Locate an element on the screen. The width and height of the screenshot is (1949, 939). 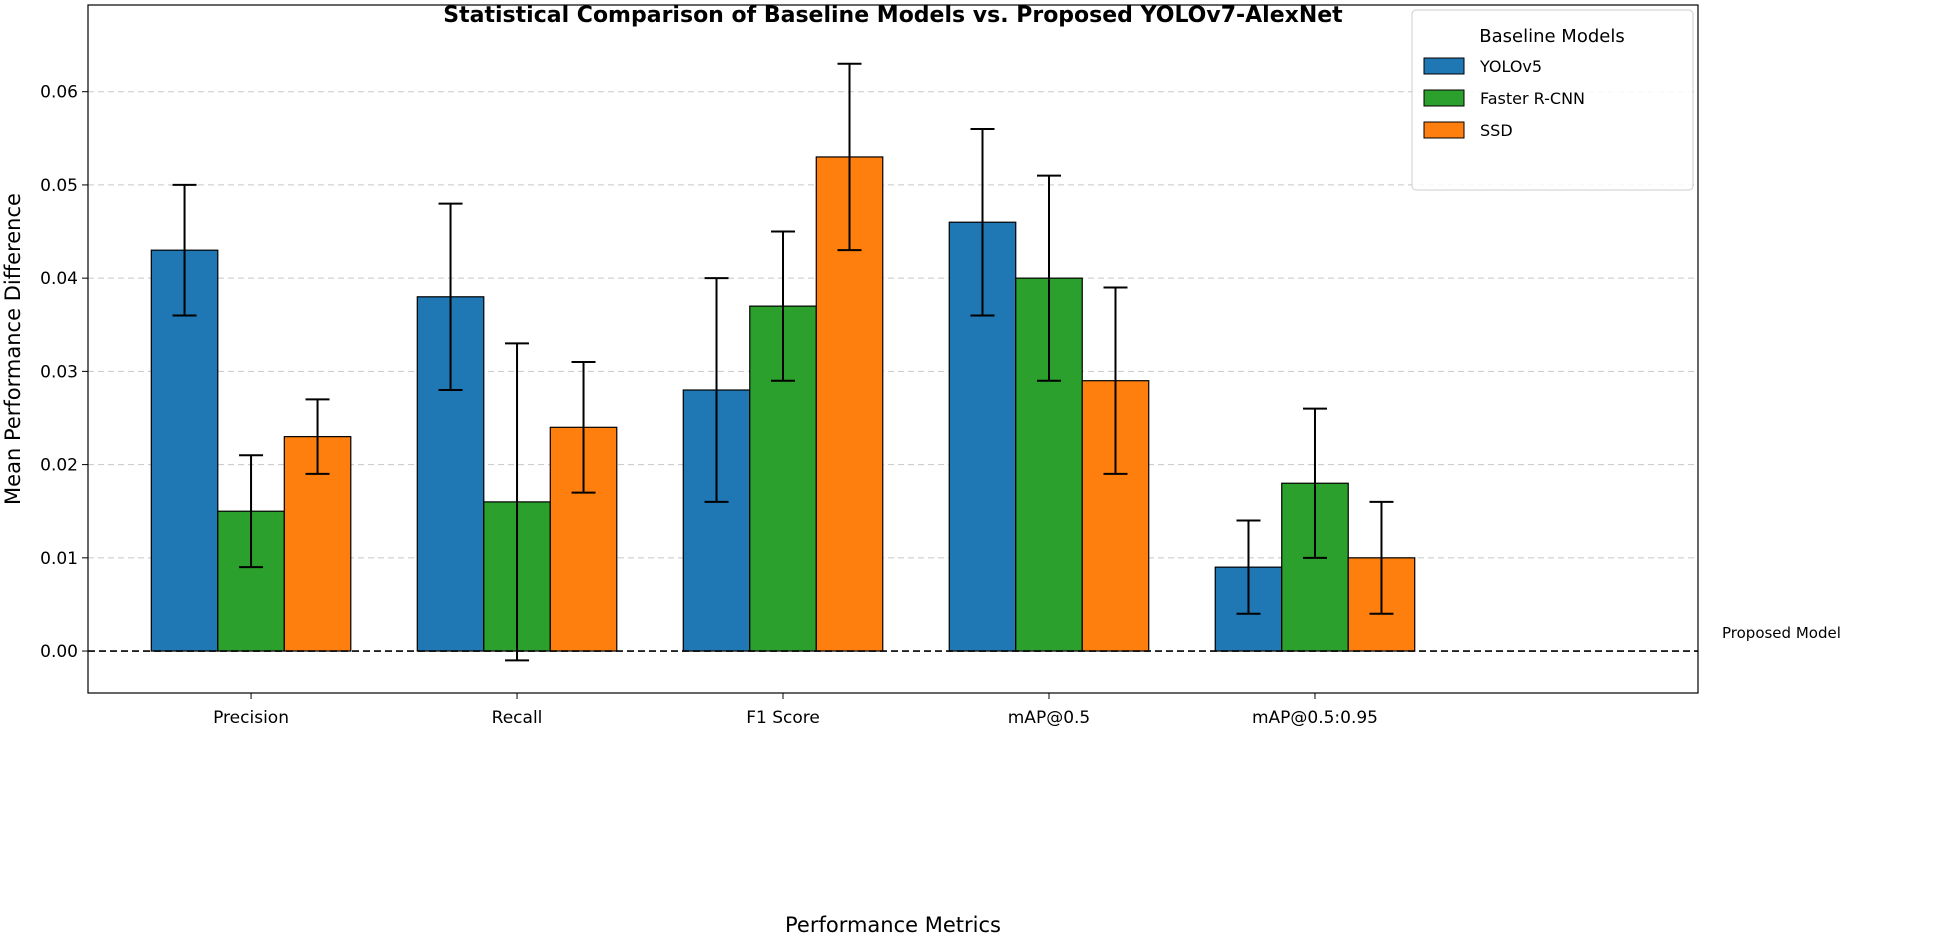
y-axis: 0.00 0.01 0.02 0.03 0.04 0.05 0.06 is located at coordinates (64, 372).